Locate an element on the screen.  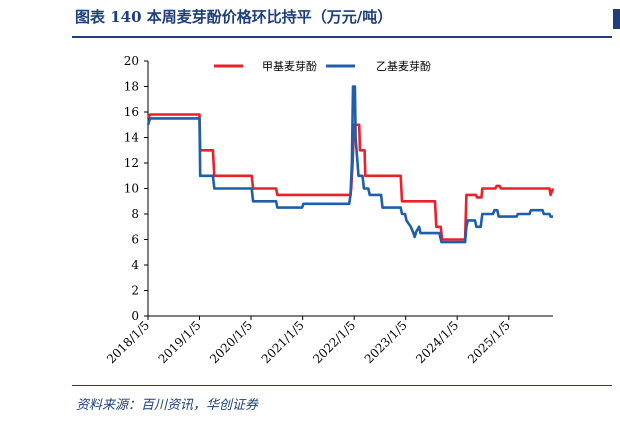
y-tick-label: 20 is located at coordinates (131, 61).